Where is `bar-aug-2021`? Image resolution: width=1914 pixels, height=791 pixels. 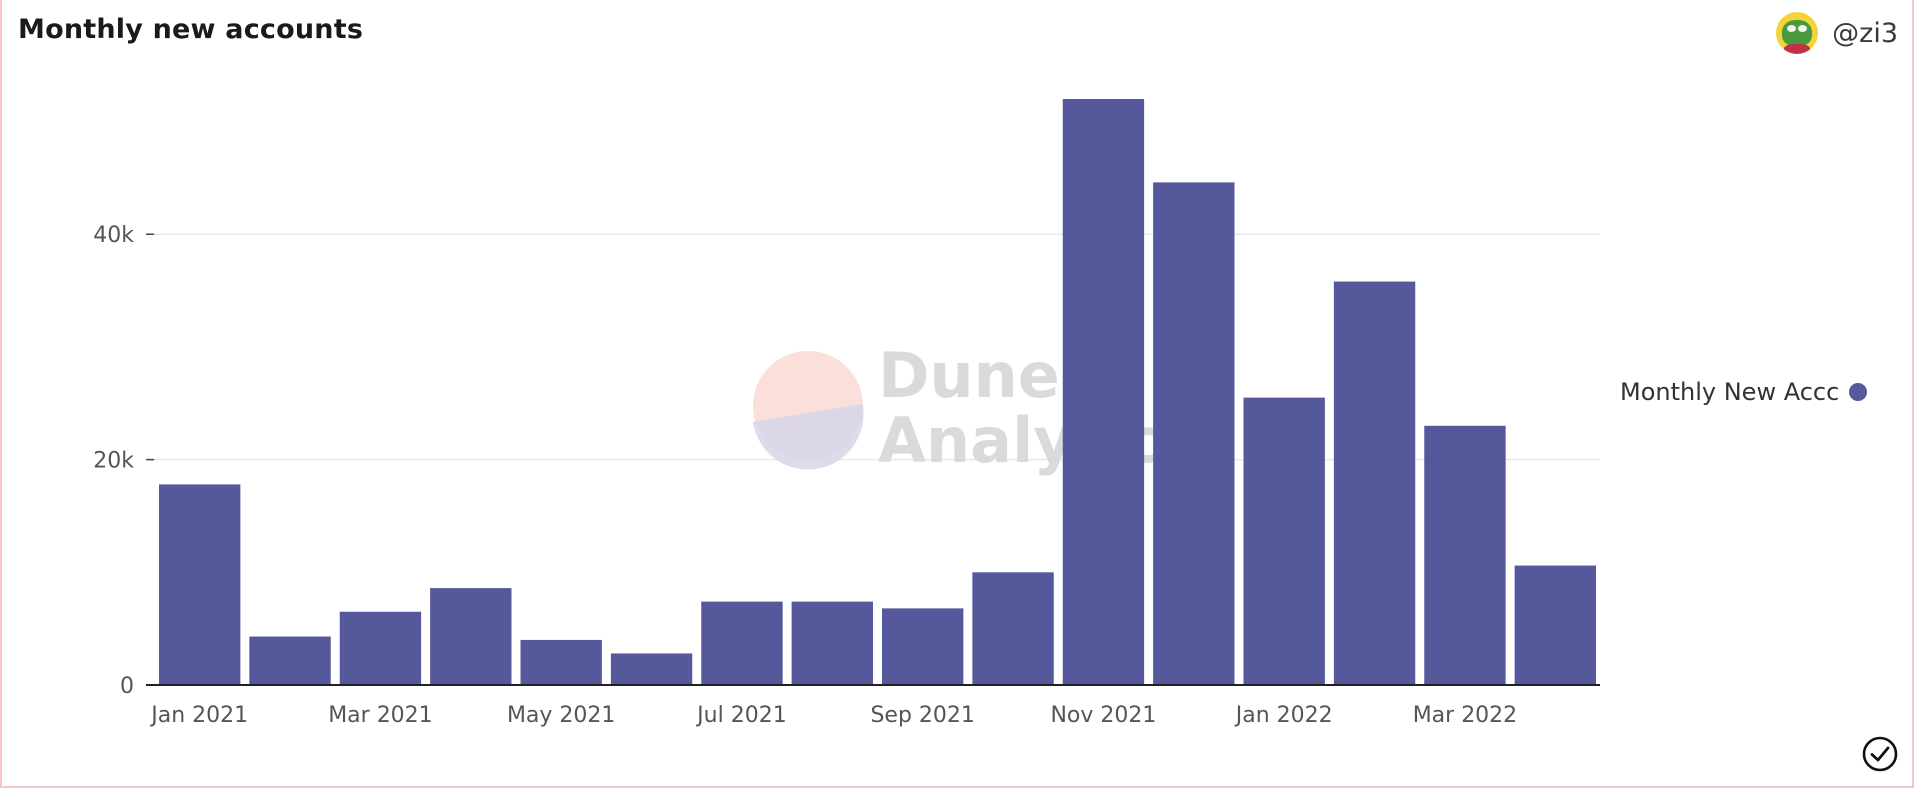
bar-aug-2021 is located at coordinates (832, 643).